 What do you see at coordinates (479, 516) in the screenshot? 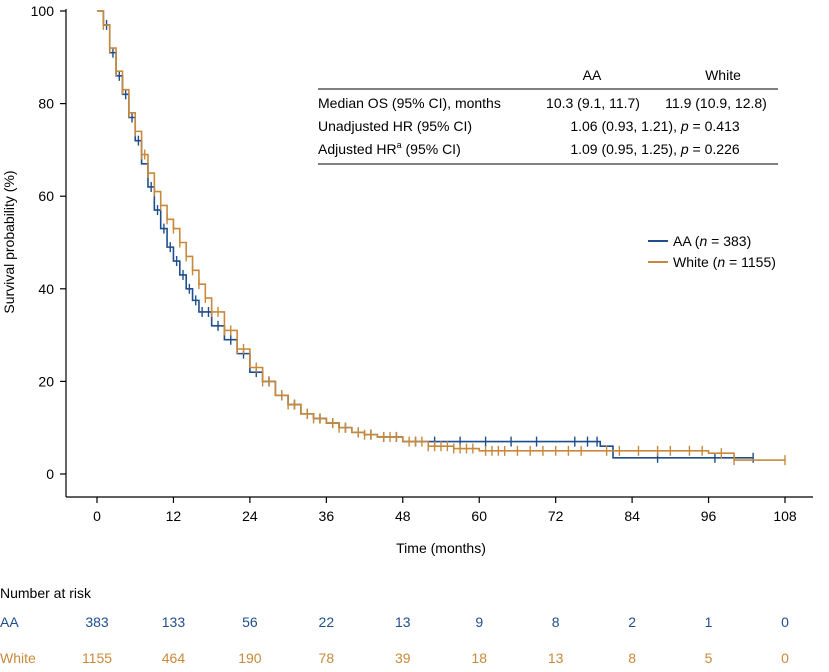
I see `x-tick-label: 60` at bounding box center [479, 516].